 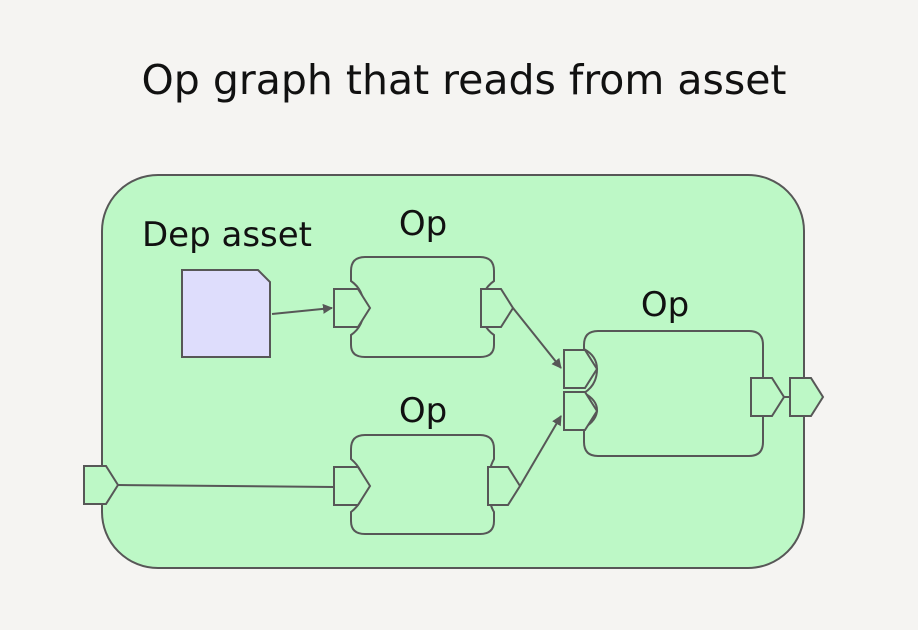 I want to click on op-top-node: Op, so click(x=424, y=281).